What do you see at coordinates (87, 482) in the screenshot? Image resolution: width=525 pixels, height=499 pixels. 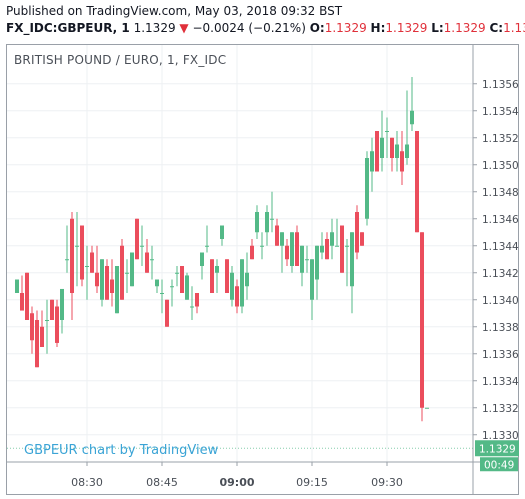 I see `x-tick-label: 08:30` at bounding box center [87, 482].